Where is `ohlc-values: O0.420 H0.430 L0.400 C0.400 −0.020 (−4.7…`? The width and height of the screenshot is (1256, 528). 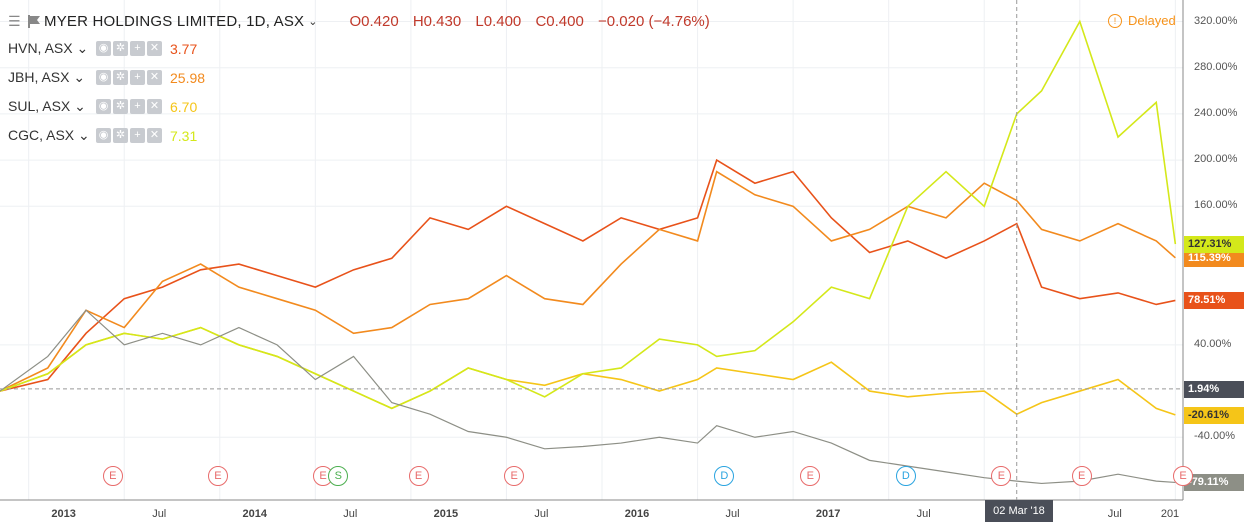 ohlc-values: O0.420 H0.430 L0.400 C0.400 −0.020 (−4.7… is located at coordinates (534, 21).